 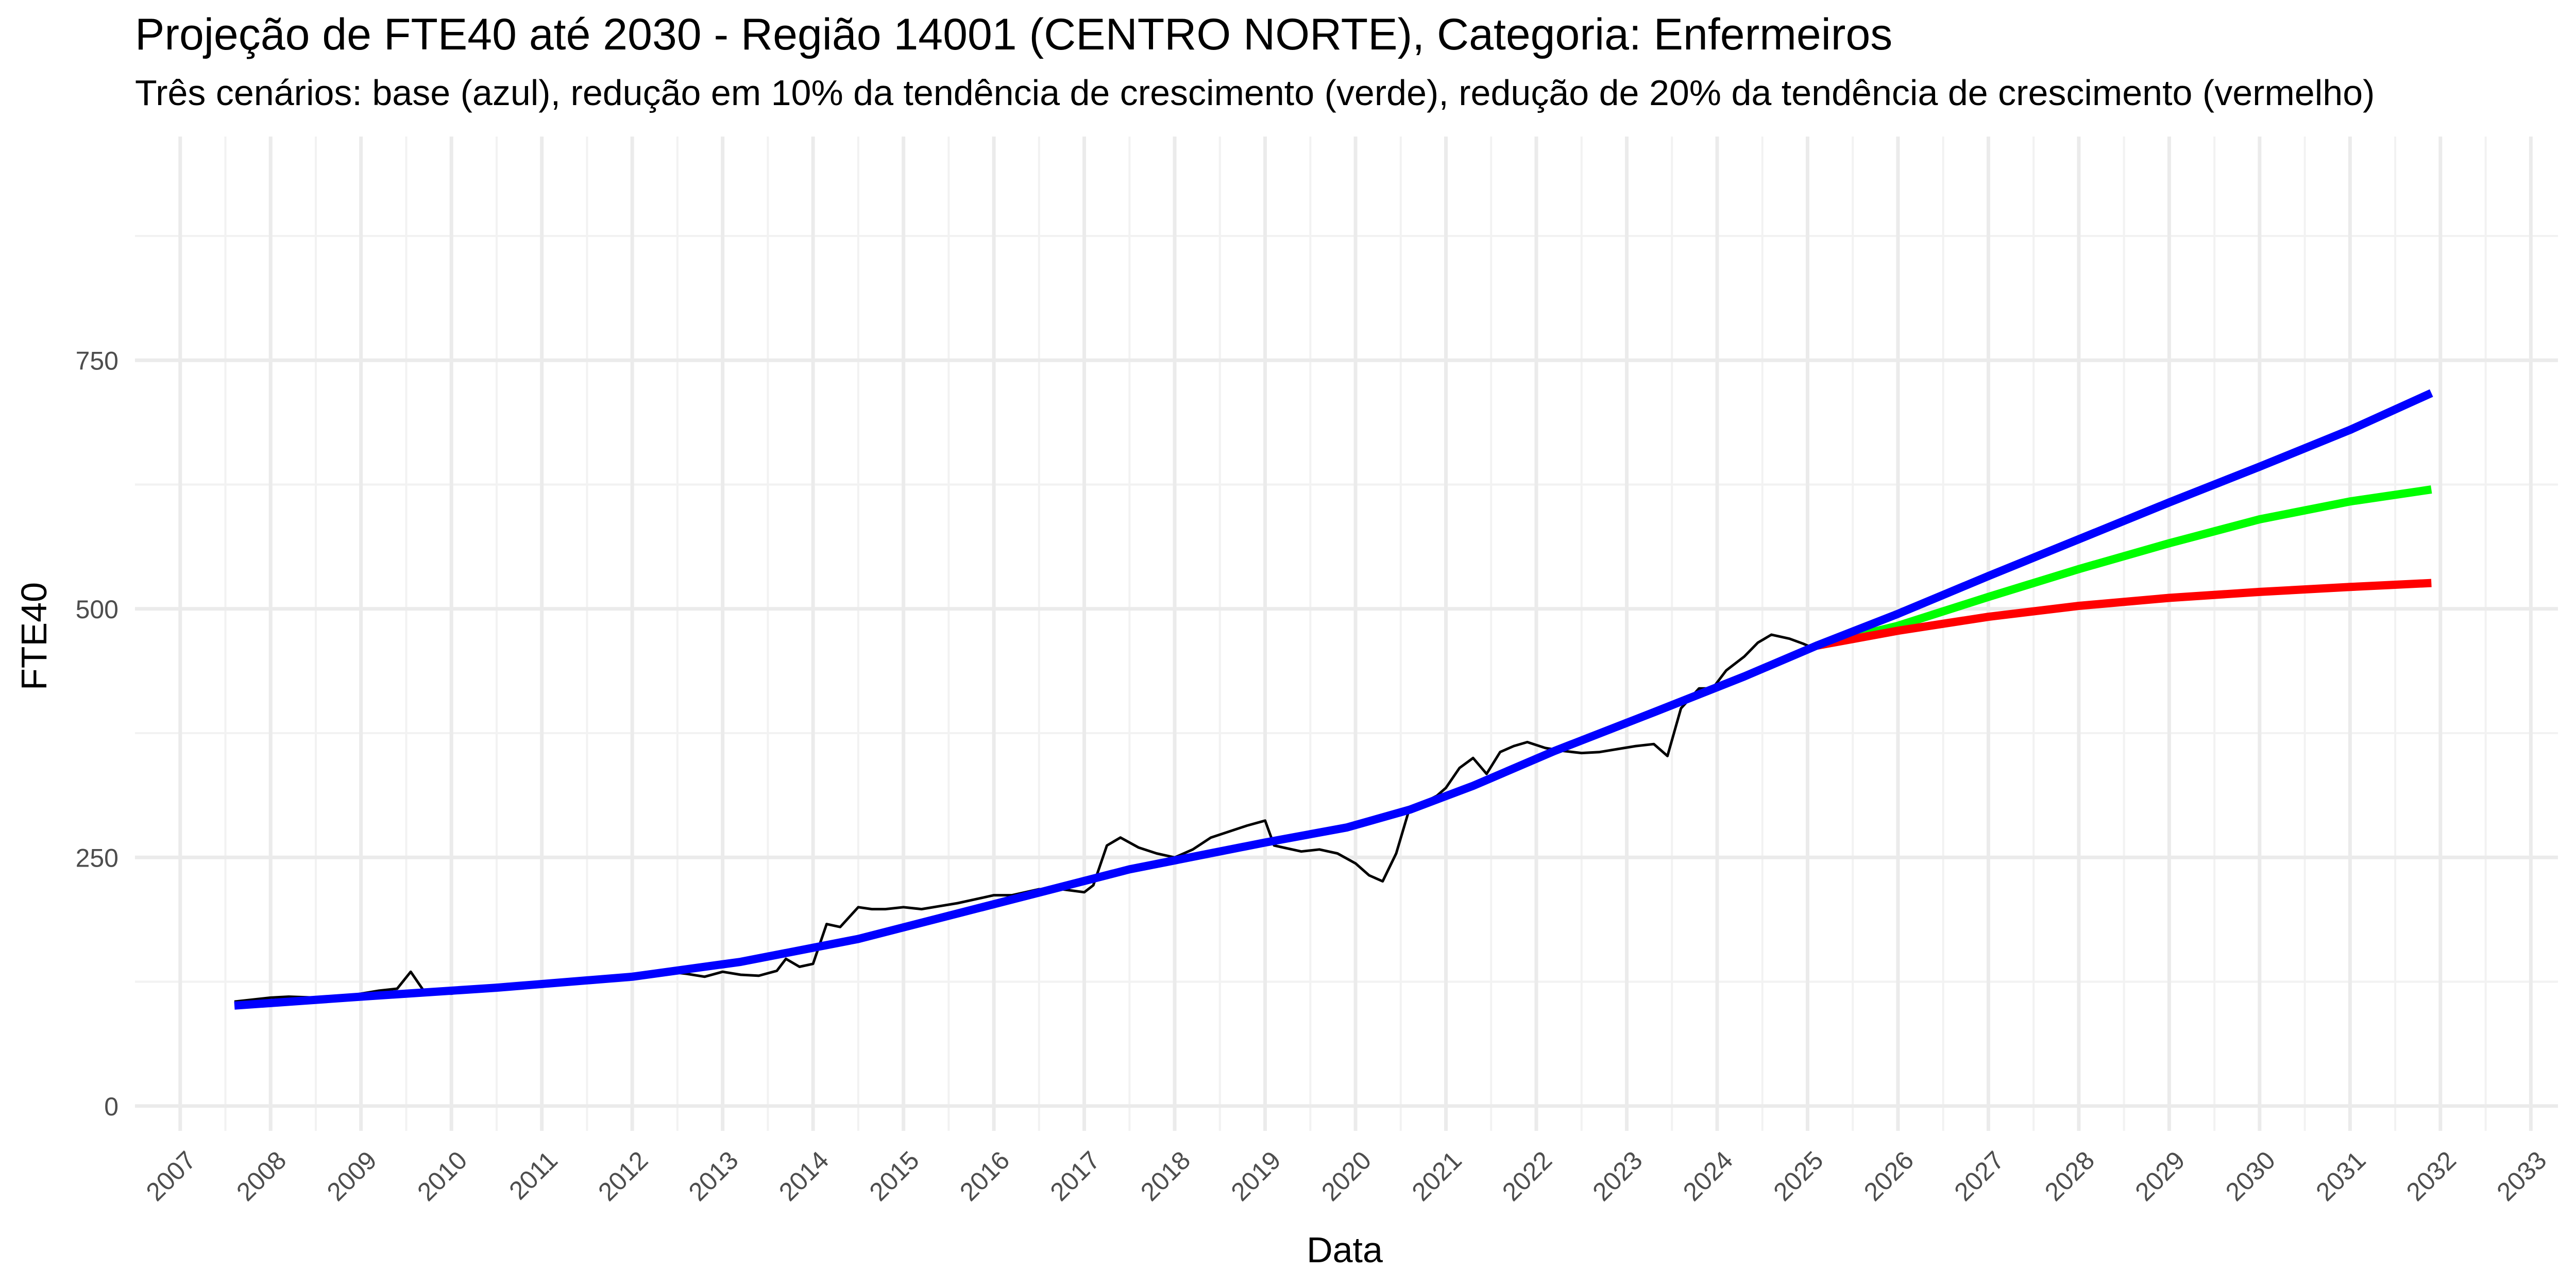 What do you see at coordinates (2432, 1176) in the screenshot?
I see `x-tick-label: 2032` at bounding box center [2432, 1176].